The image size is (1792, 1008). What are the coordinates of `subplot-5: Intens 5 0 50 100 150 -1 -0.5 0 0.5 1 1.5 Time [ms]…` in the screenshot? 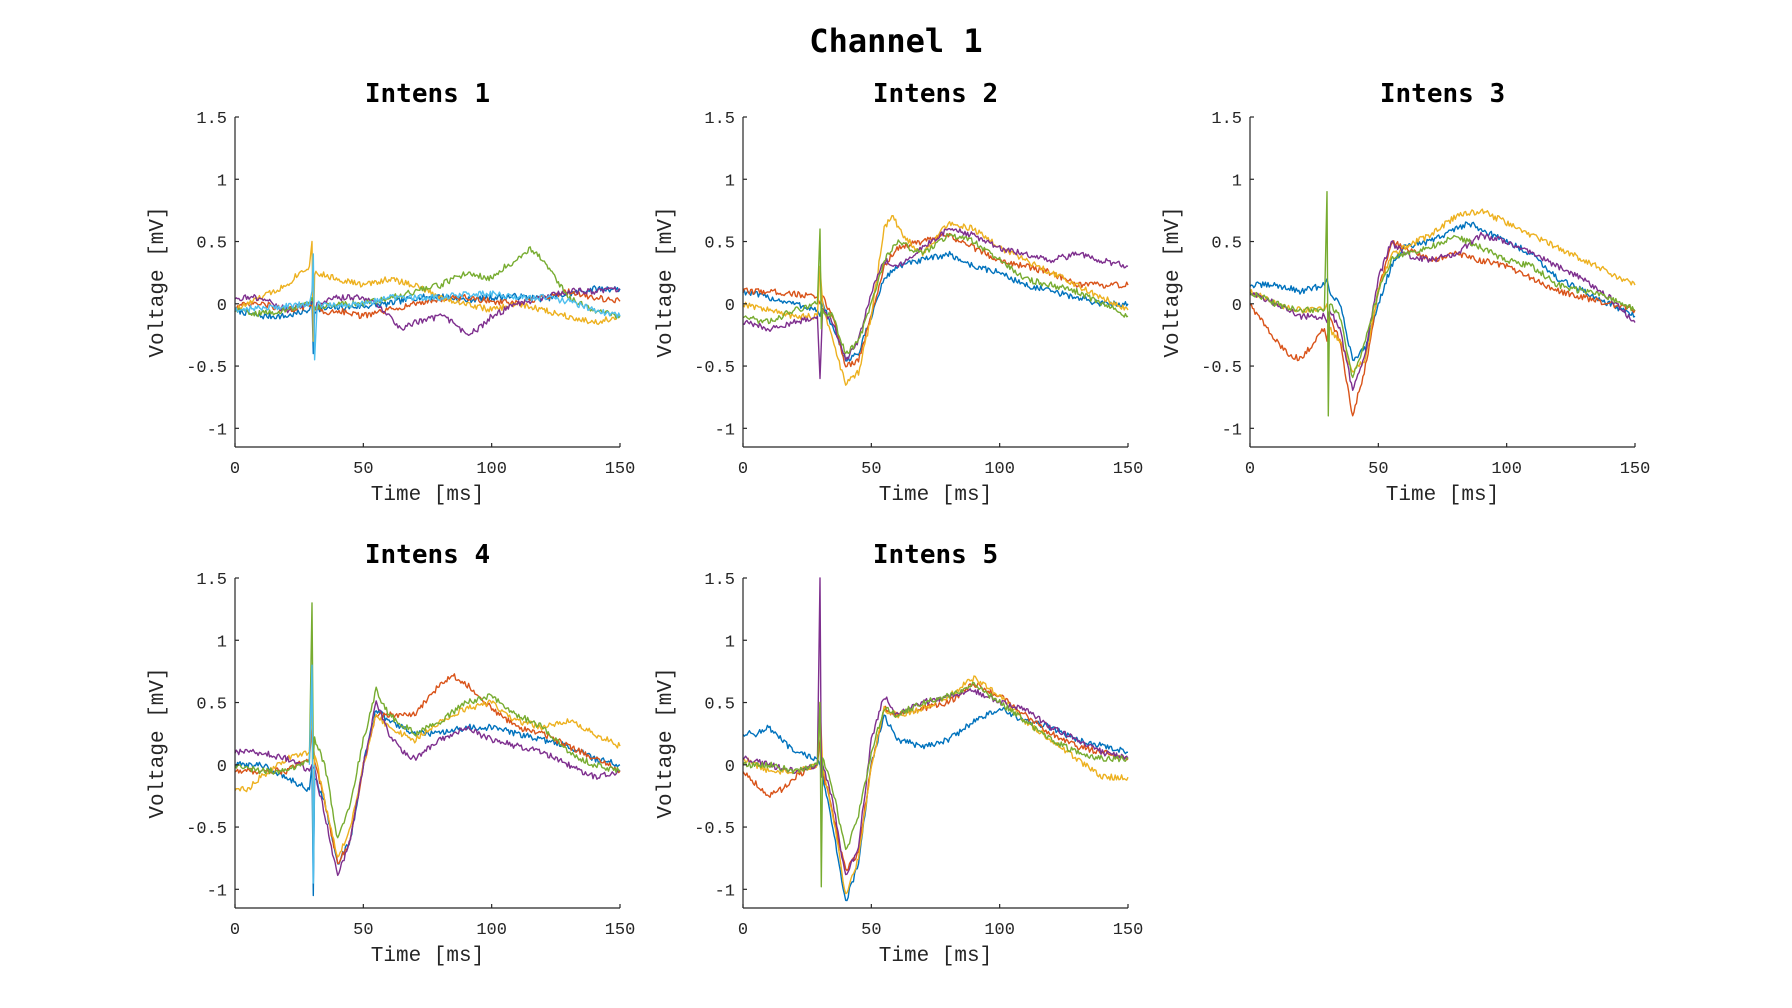 It's located at (899, 754).